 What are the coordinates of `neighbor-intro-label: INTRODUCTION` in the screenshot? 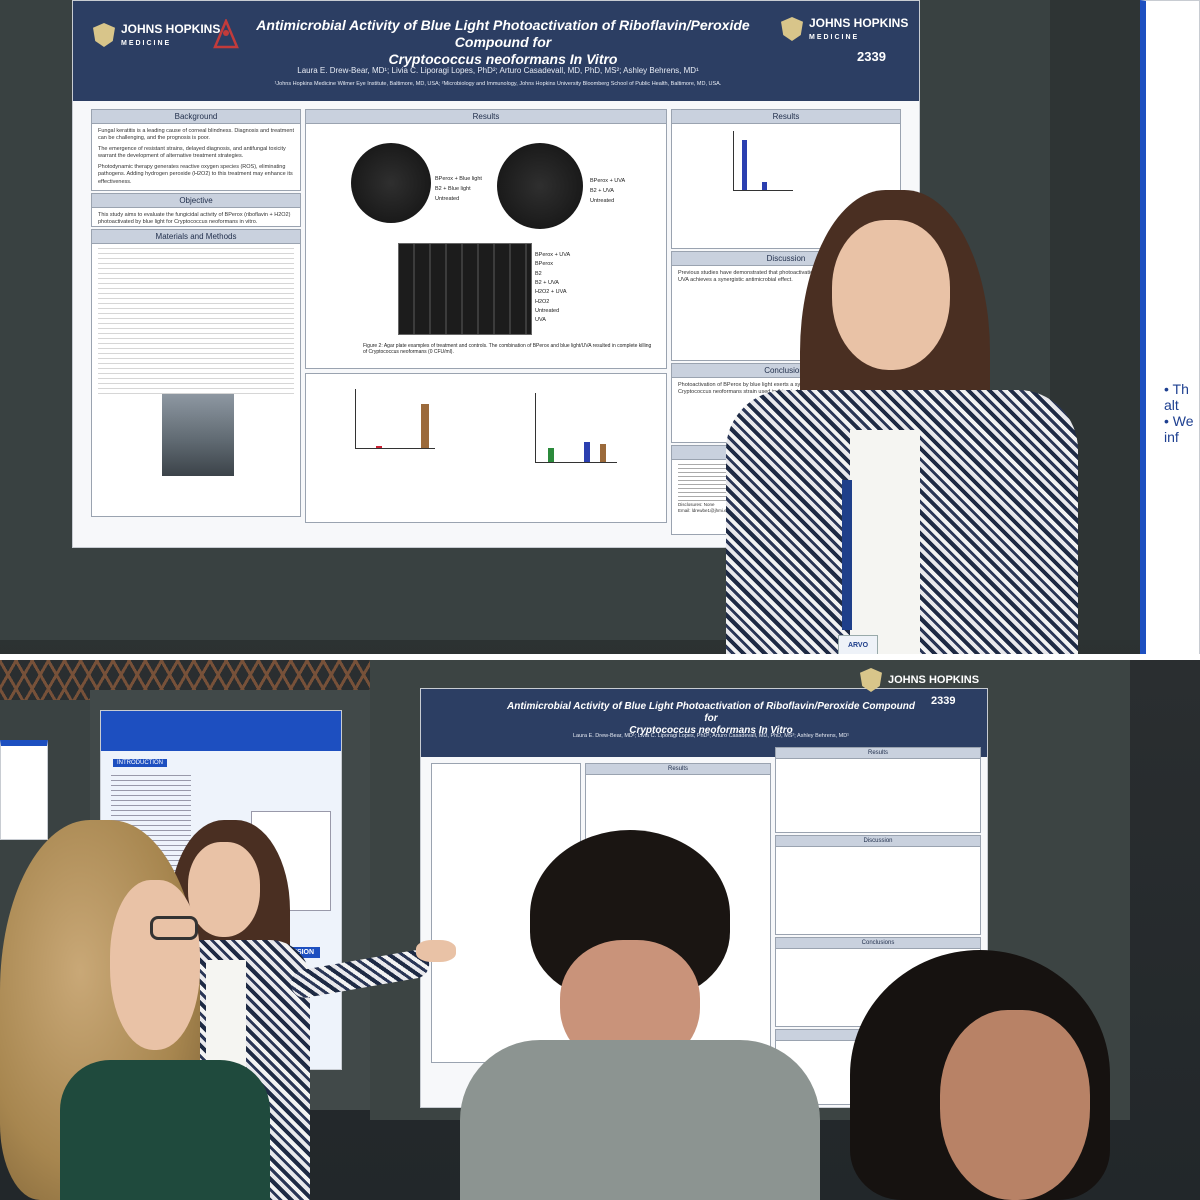 It's located at (140, 763).